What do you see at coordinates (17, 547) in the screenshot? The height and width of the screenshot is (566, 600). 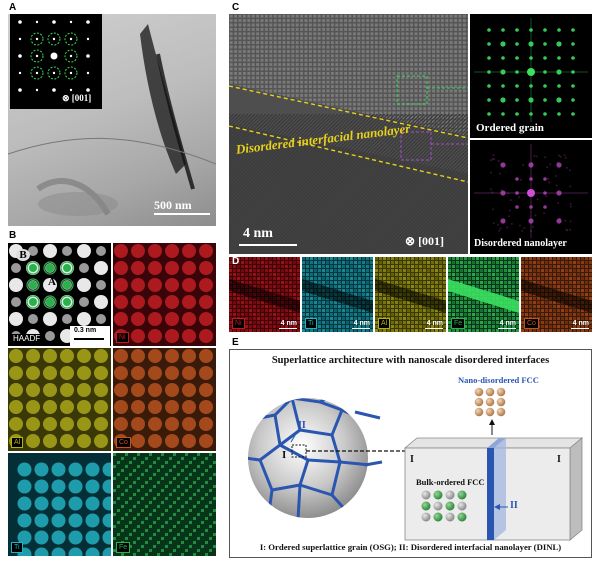 I see `tile-label-ti: Ti` at bounding box center [17, 547].